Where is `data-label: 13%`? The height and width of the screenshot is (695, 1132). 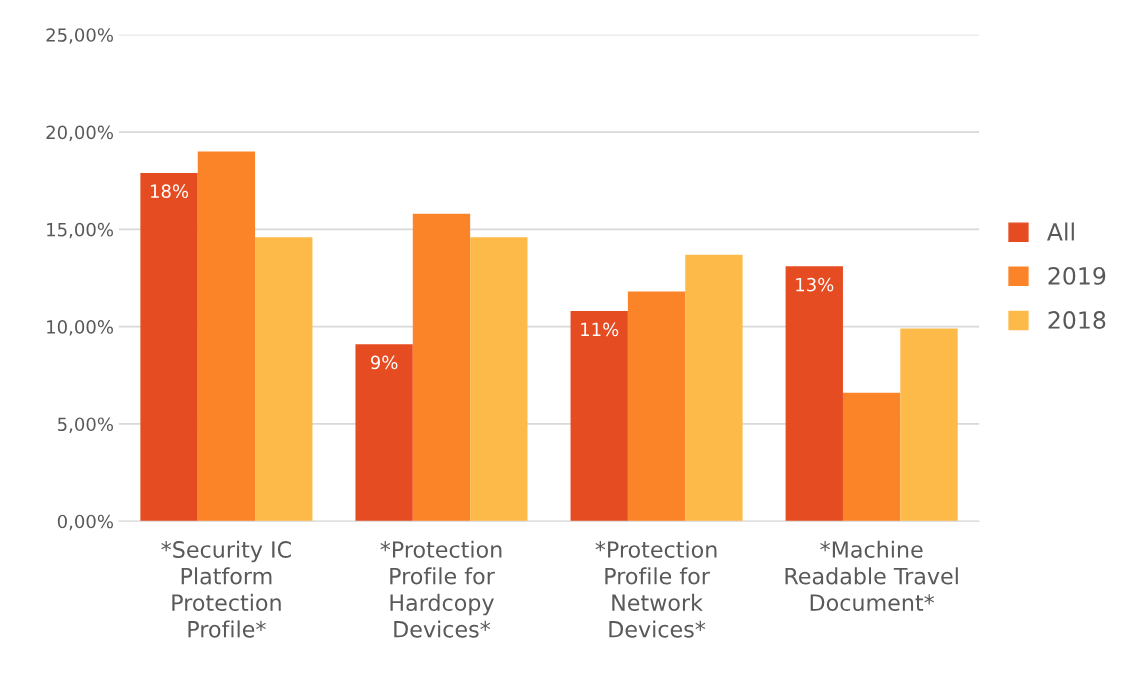 data-label: 13% is located at coordinates (815, 284).